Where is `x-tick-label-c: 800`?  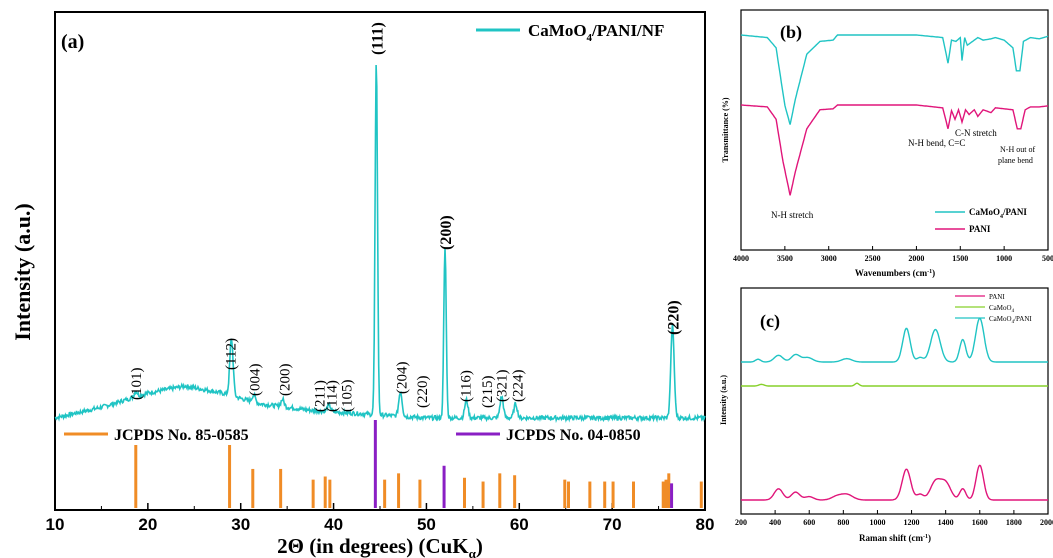
x-tick-label-c: 800 is located at coordinates (843, 522).